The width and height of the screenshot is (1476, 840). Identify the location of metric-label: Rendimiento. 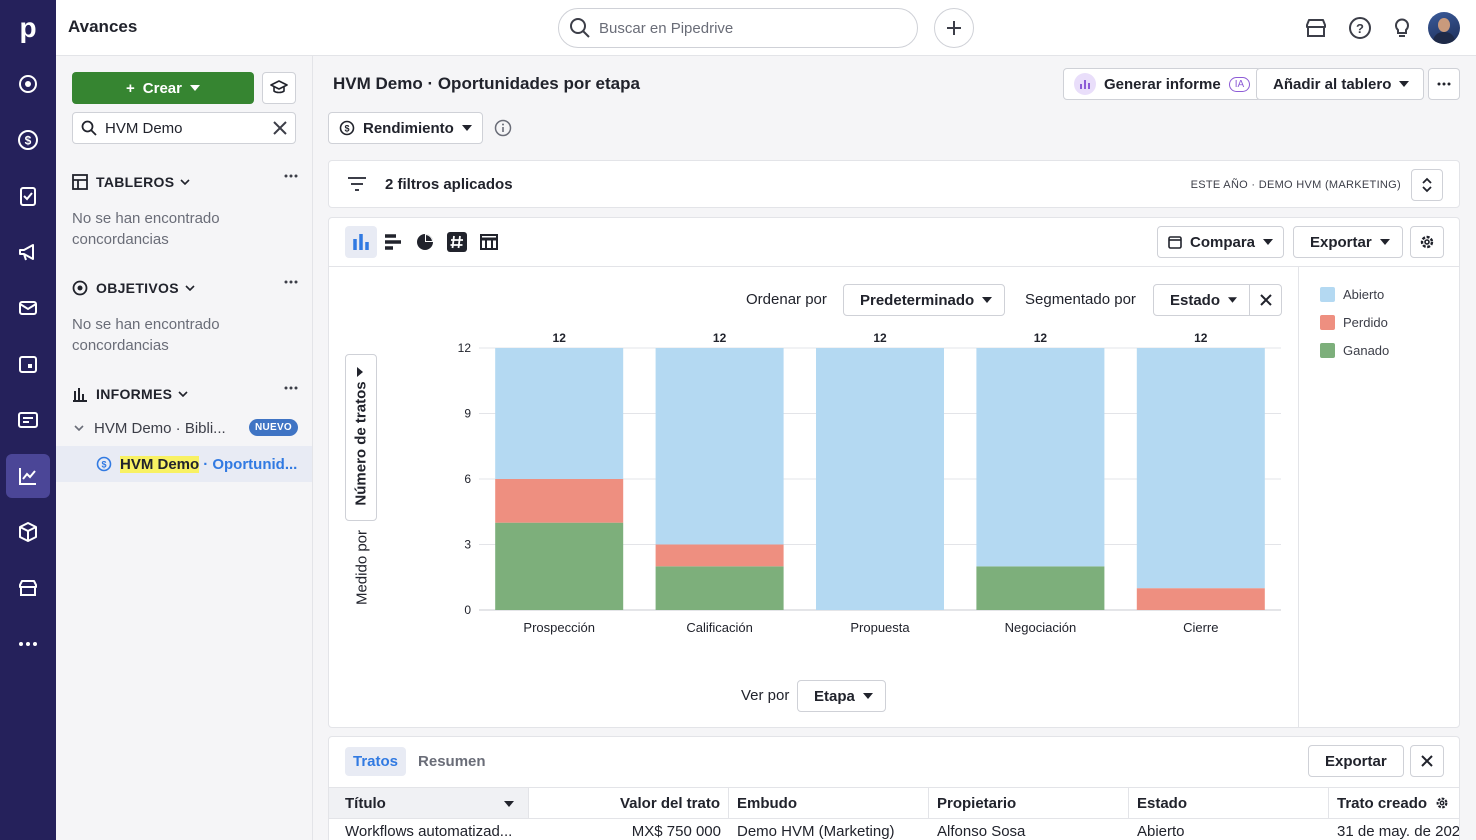
(408, 128).